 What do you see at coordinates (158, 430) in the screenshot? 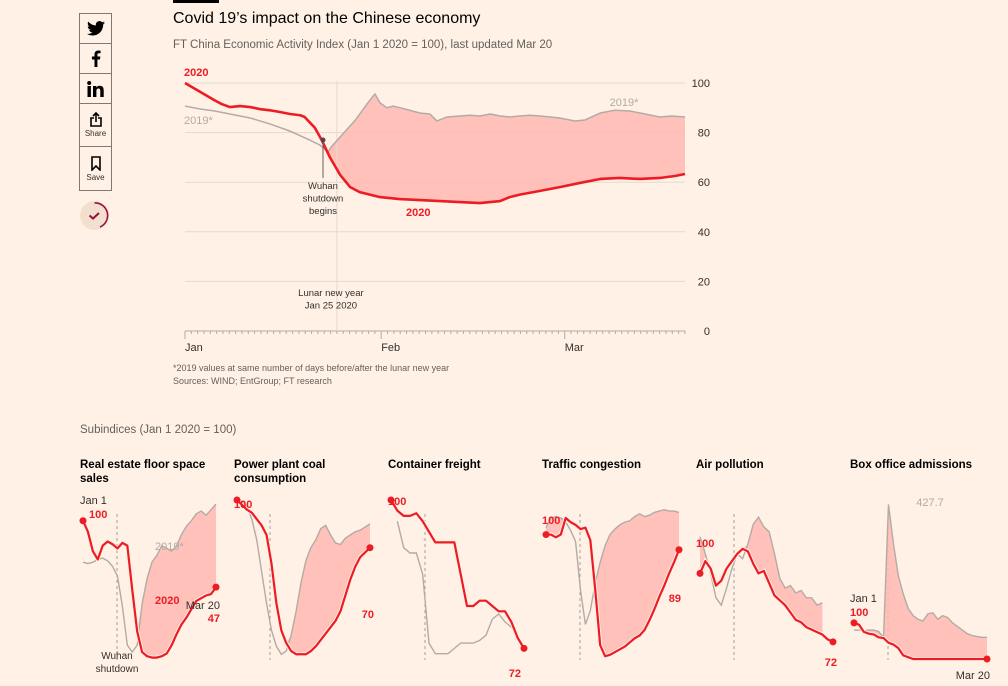
I see `subindices-heading: Subindices (Jan 1 2020 = 100)` at bounding box center [158, 430].